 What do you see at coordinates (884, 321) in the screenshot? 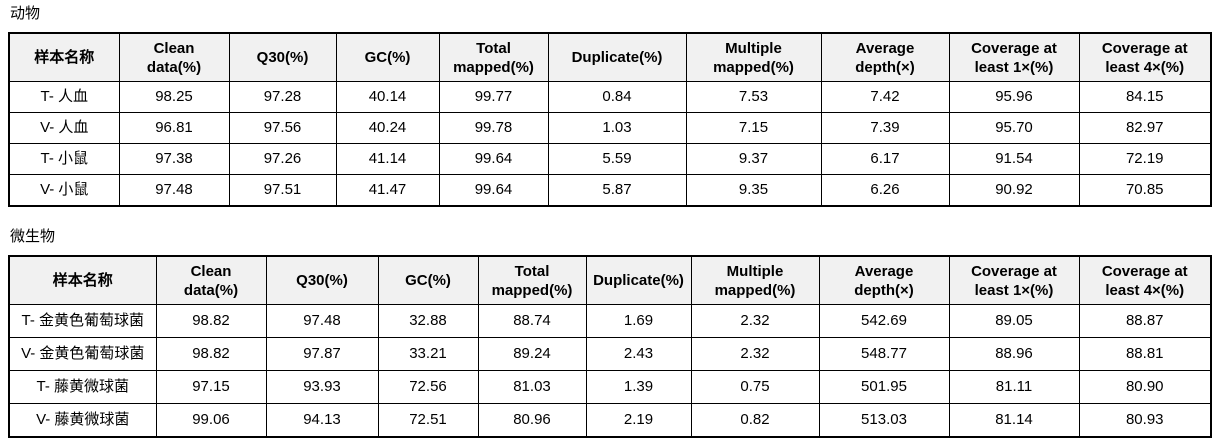
I see `value-cell: 542.69` at bounding box center [884, 321].